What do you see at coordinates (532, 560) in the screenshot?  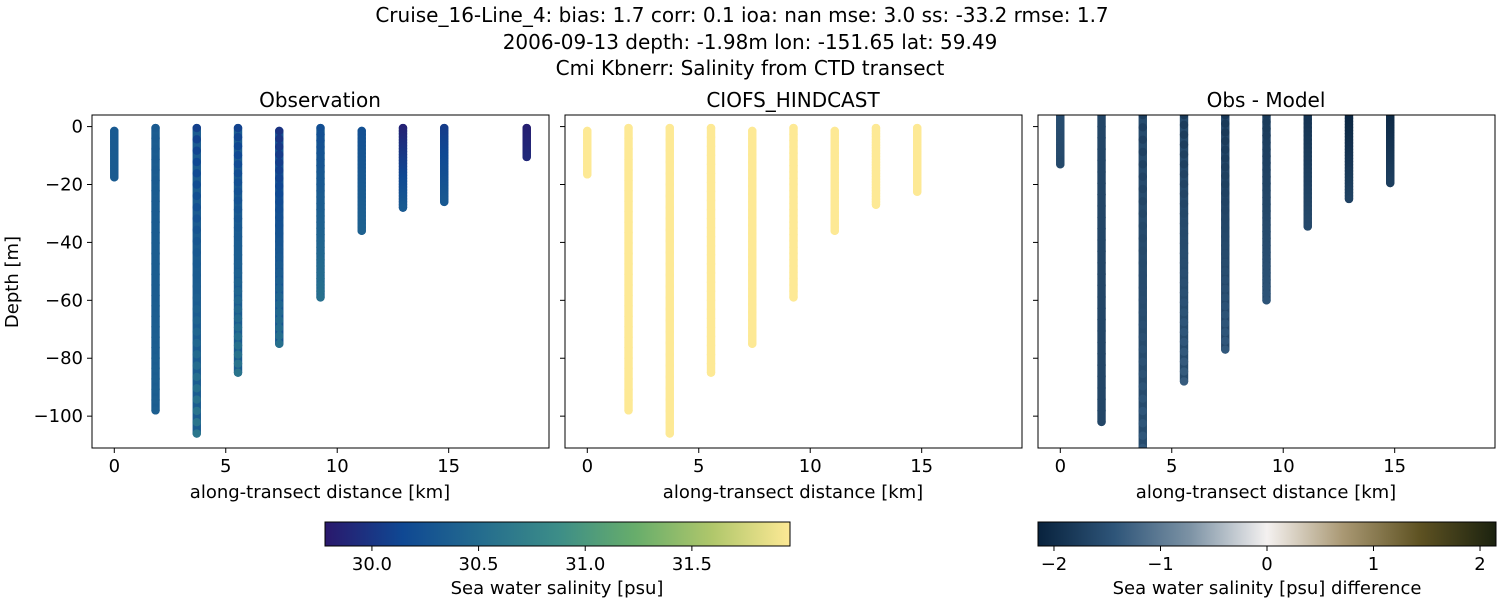 I see `colorbar-ticks: 30.0 30.5 31.0 31.5` at bounding box center [532, 560].